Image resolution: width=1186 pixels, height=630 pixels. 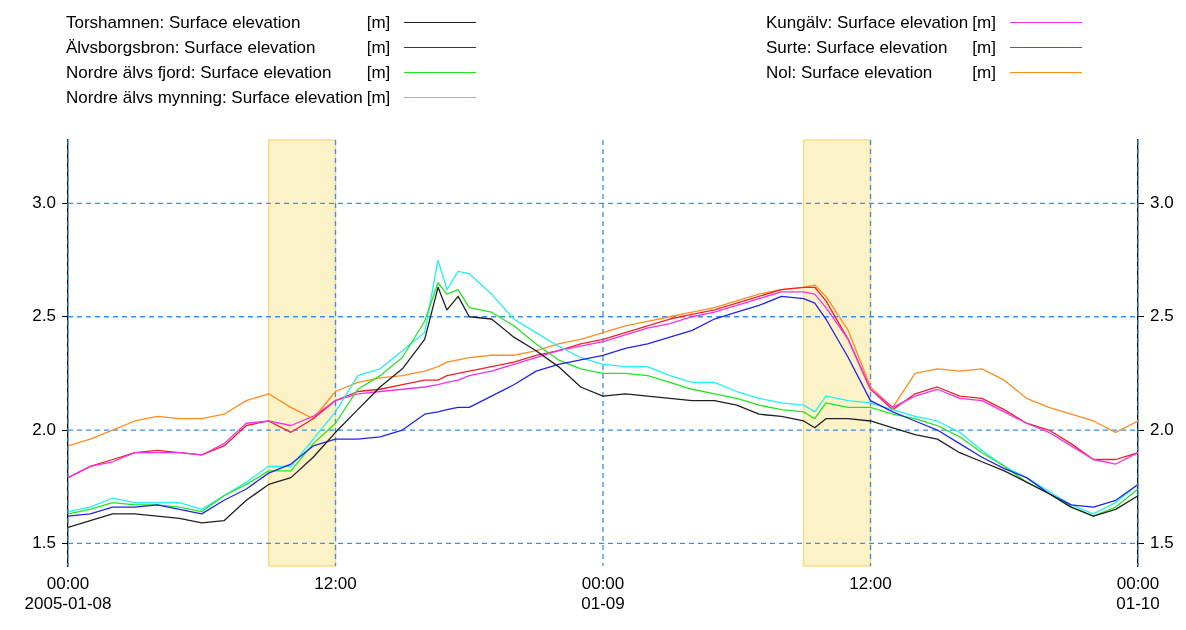 I want to click on x-tick-label: 00:00 2005-01-08, so click(x=68, y=593).